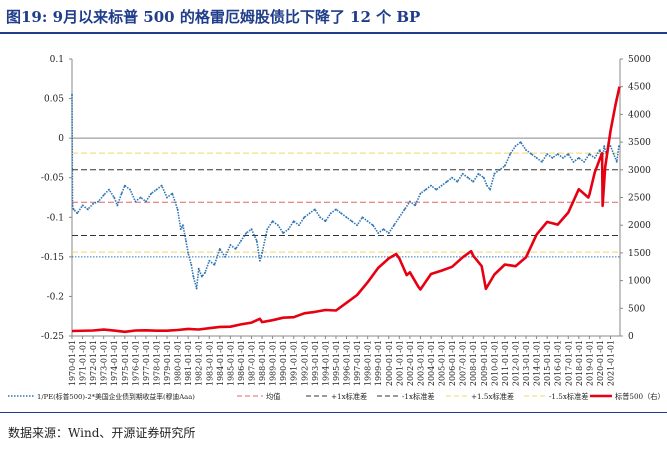 This screenshot has height=452, width=667. What do you see at coordinates (54, 100) in the screenshot?
I see `y-left-tick-label: 0.05` at bounding box center [54, 100].